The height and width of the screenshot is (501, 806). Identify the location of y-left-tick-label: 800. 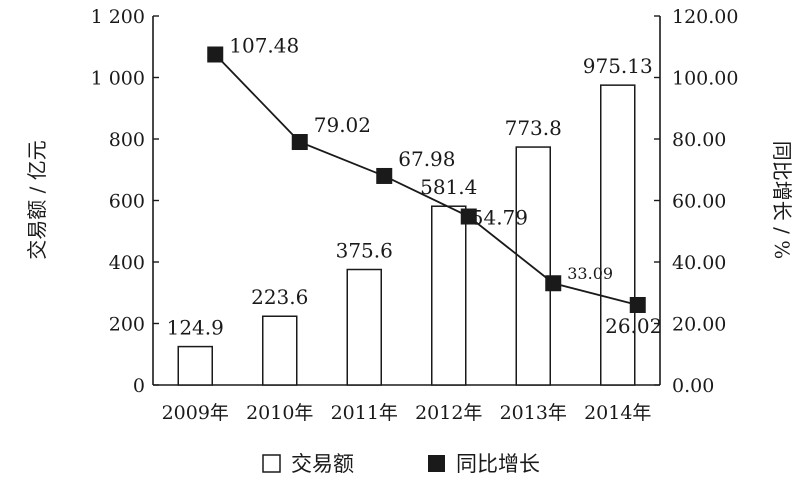
(127, 140).